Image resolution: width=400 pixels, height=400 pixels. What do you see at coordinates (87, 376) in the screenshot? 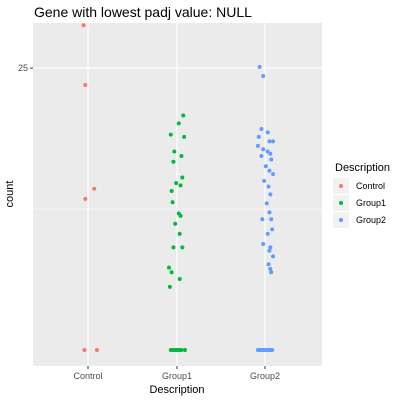
I see `x-tick-label: Control` at bounding box center [87, 376].